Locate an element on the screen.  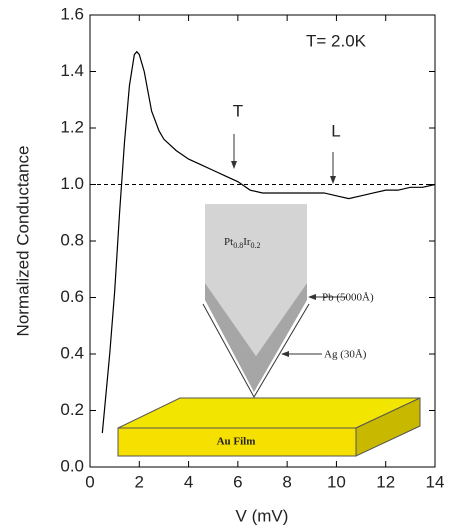
y-axis-label: Normalized Conductance is located at coordinates (22, 241).